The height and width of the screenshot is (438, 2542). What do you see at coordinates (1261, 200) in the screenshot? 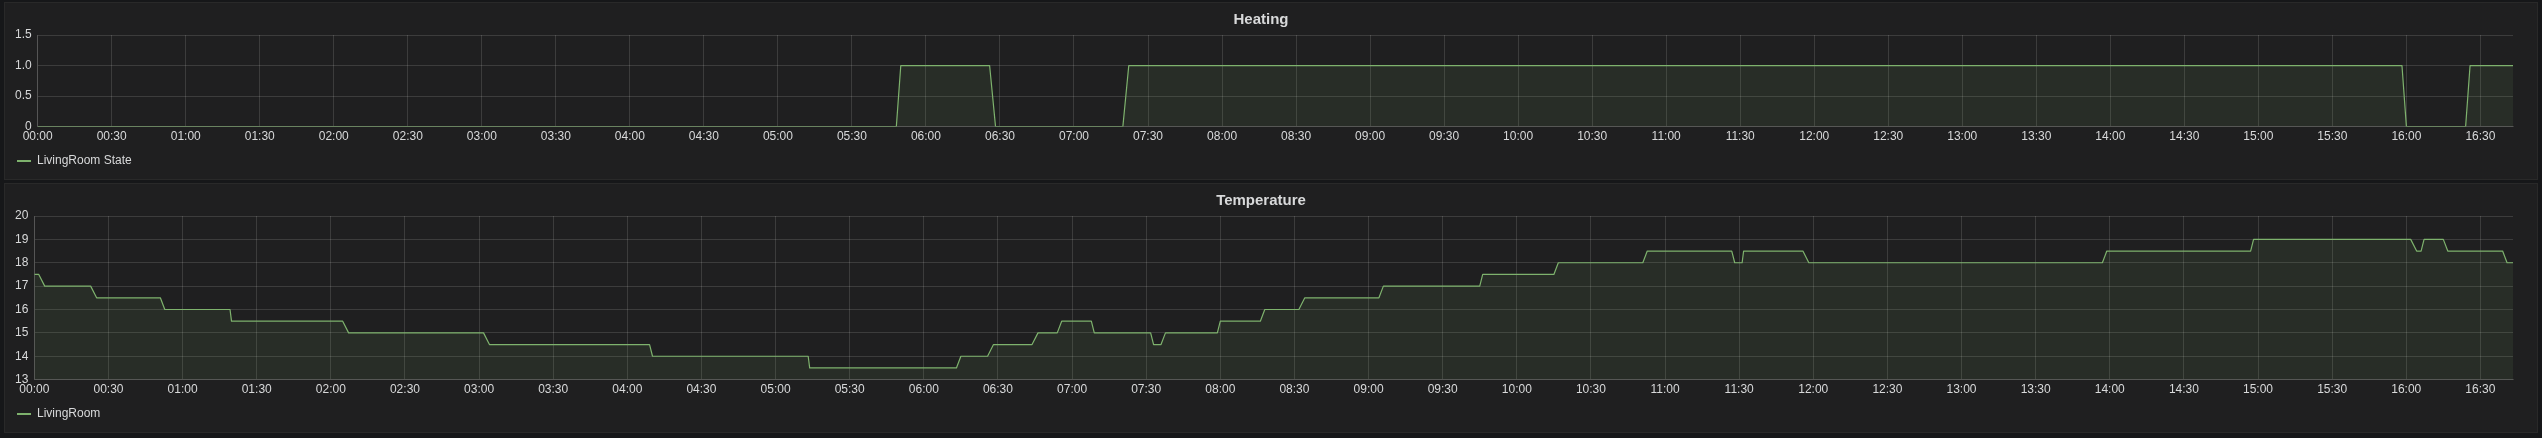
I see `chart-title: Temperature` at bounding box center [1261, 200].